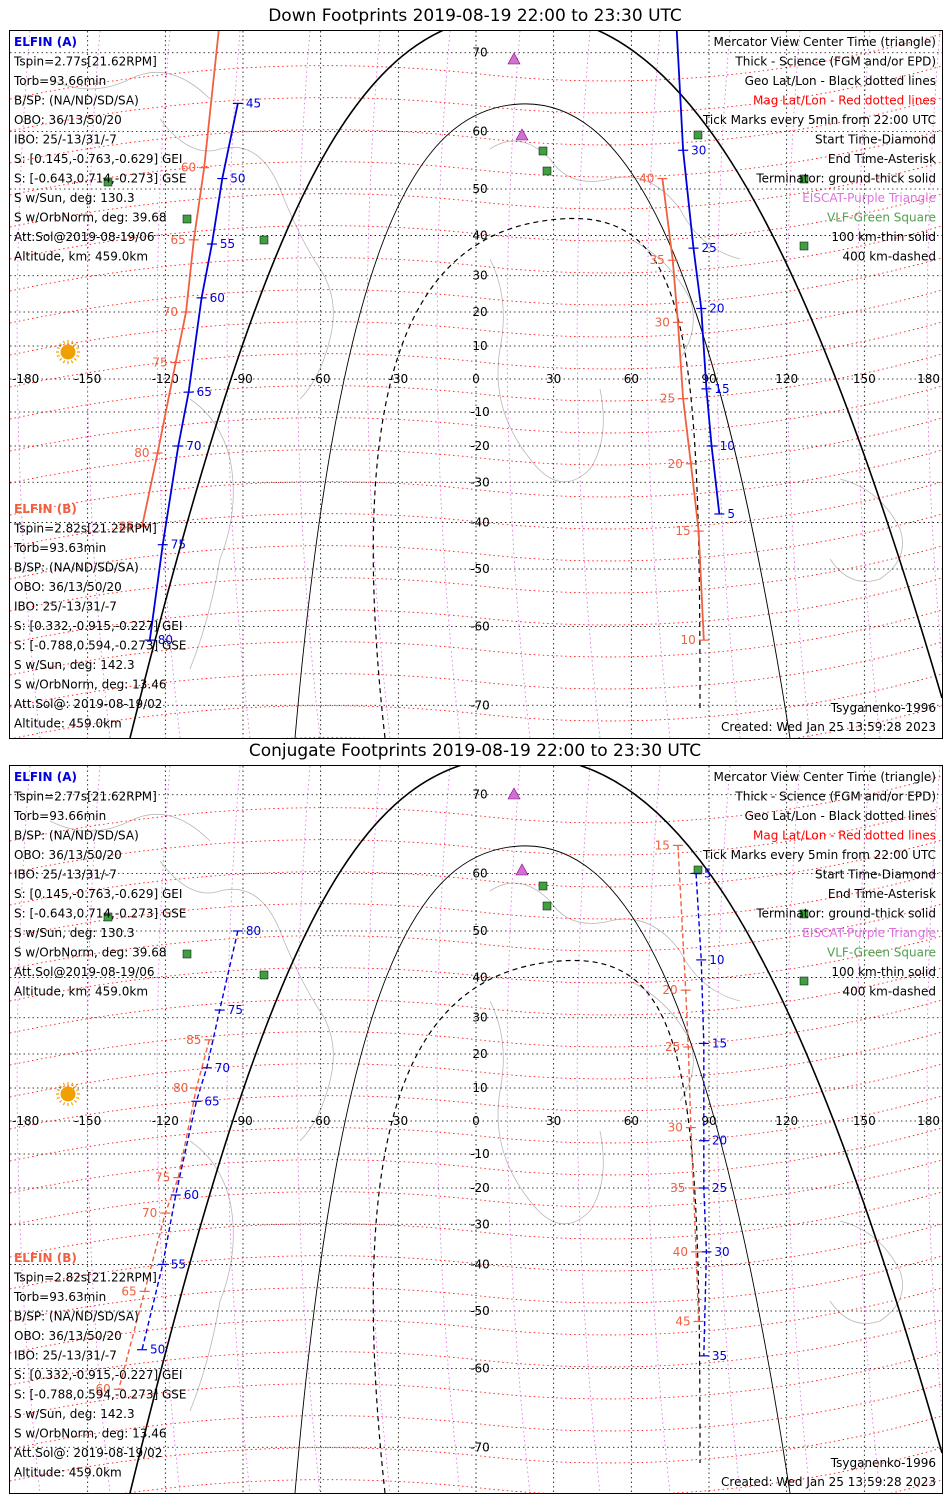  Describe the element at coordinates (479, 1018) in the screenshot. I see `y-tick-label: 30` at that location.